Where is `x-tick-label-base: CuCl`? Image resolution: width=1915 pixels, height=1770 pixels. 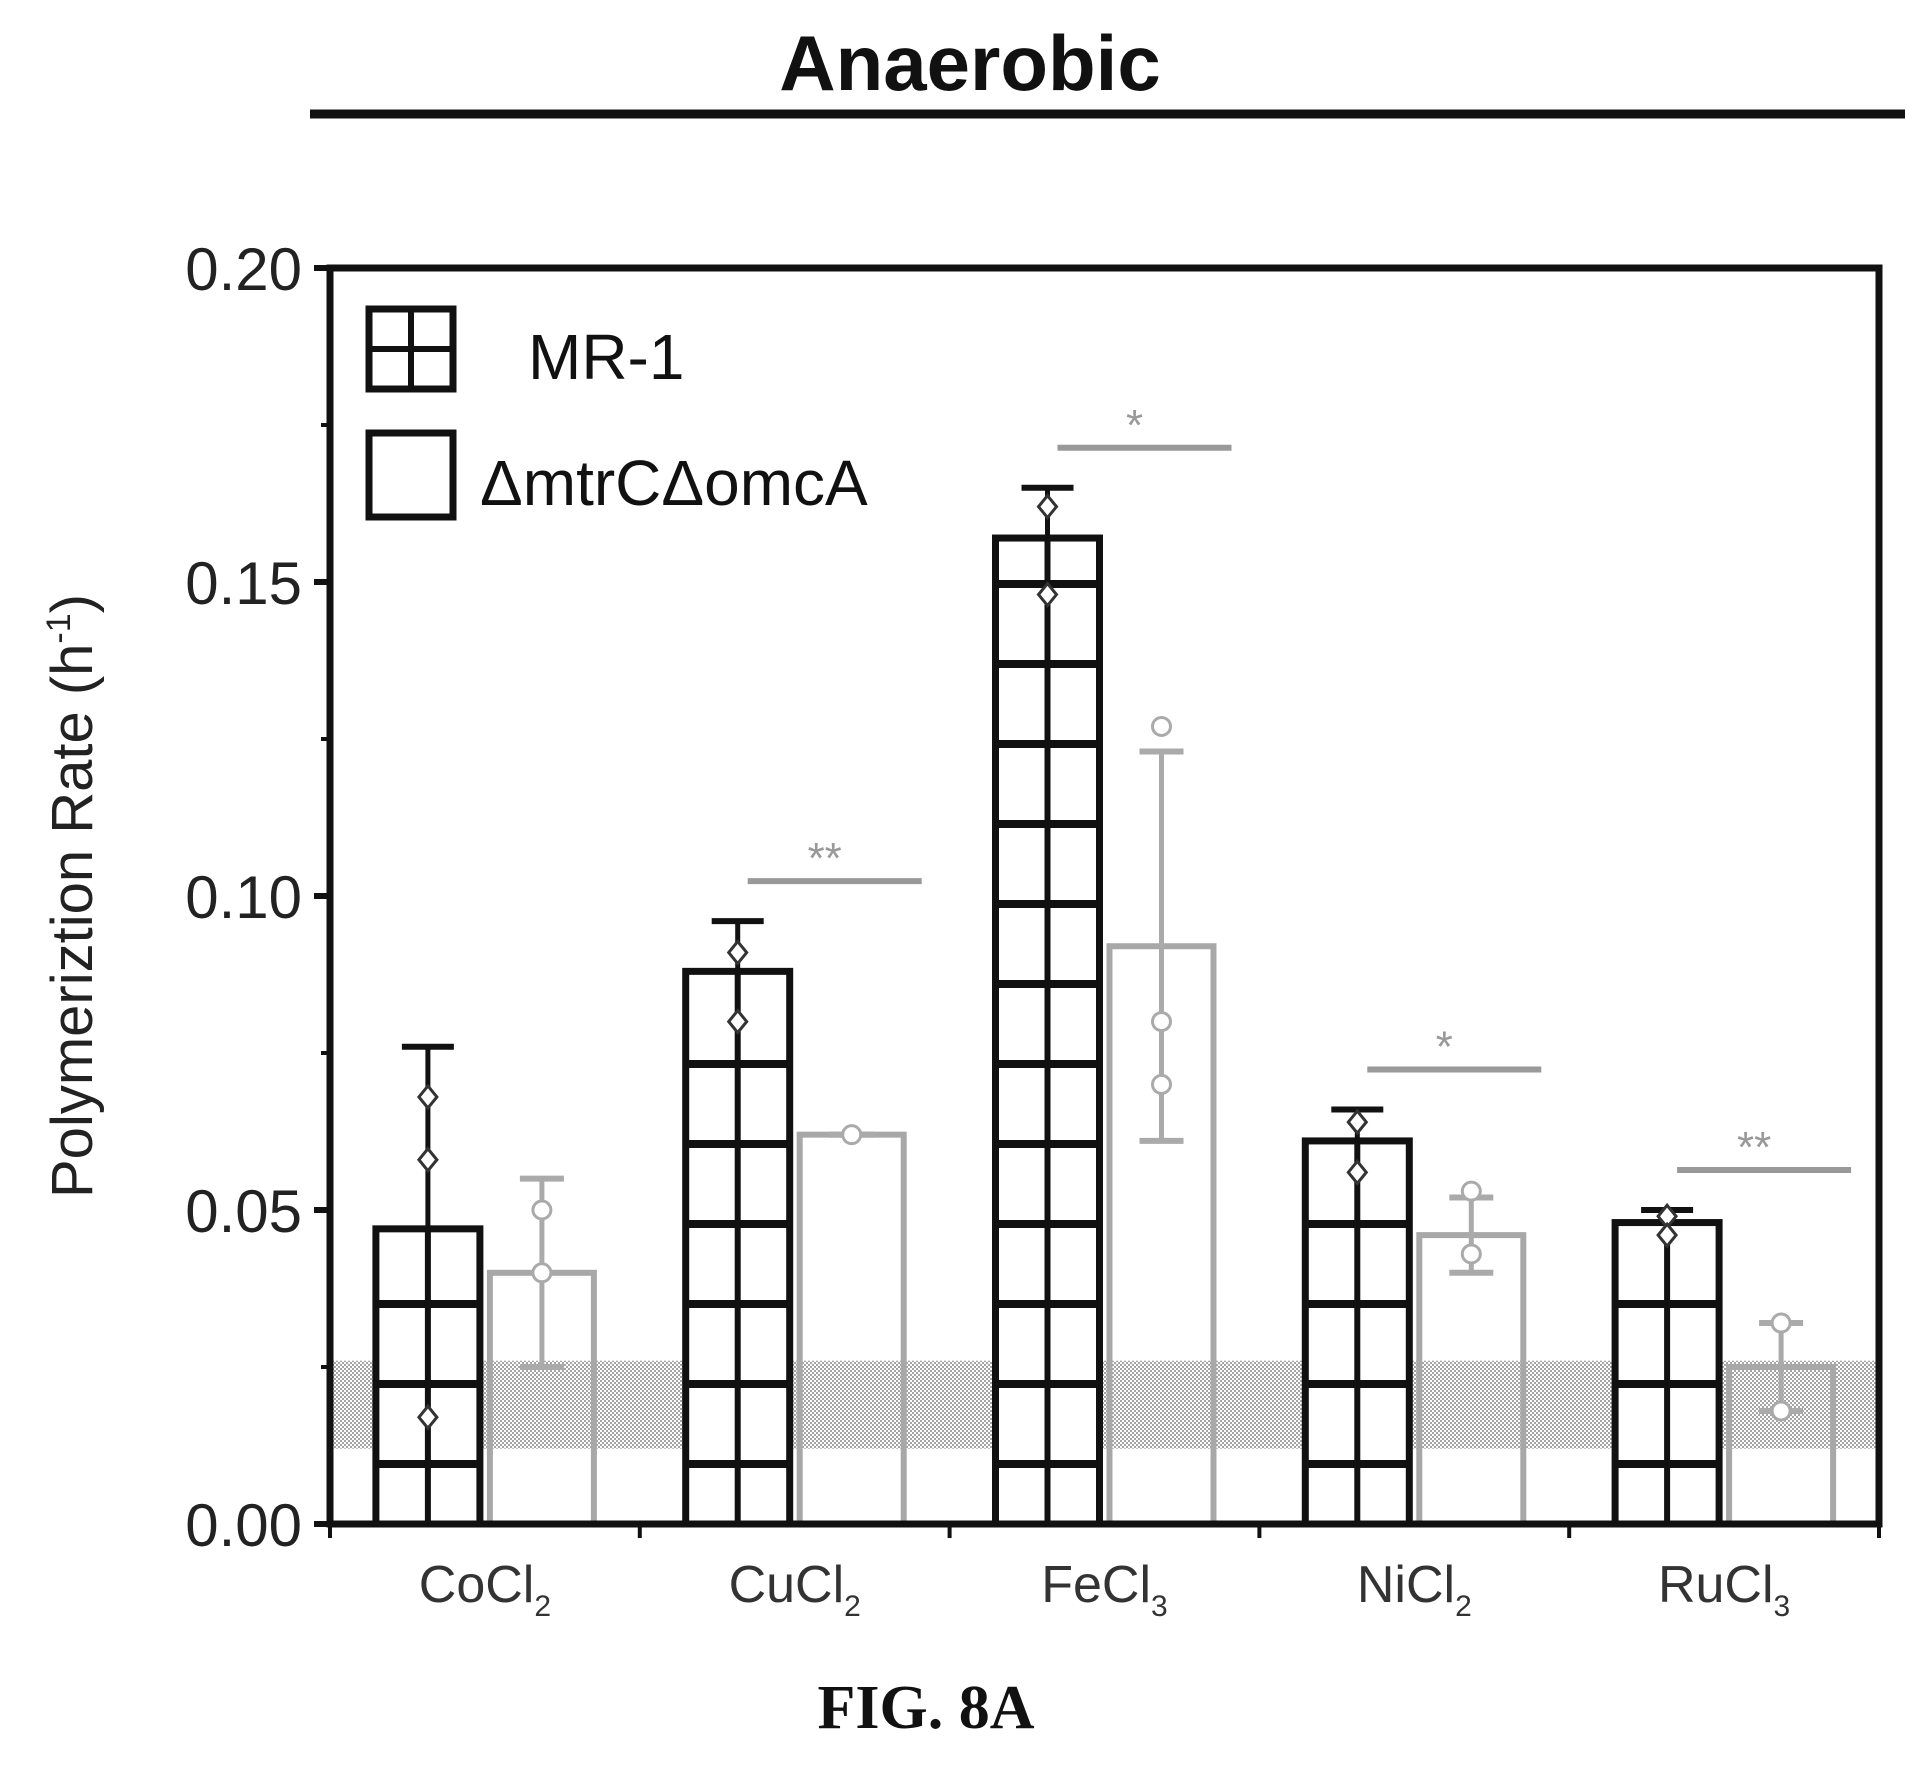 x-tick-label-base: CuCl is located at coordinates (787, 1585).